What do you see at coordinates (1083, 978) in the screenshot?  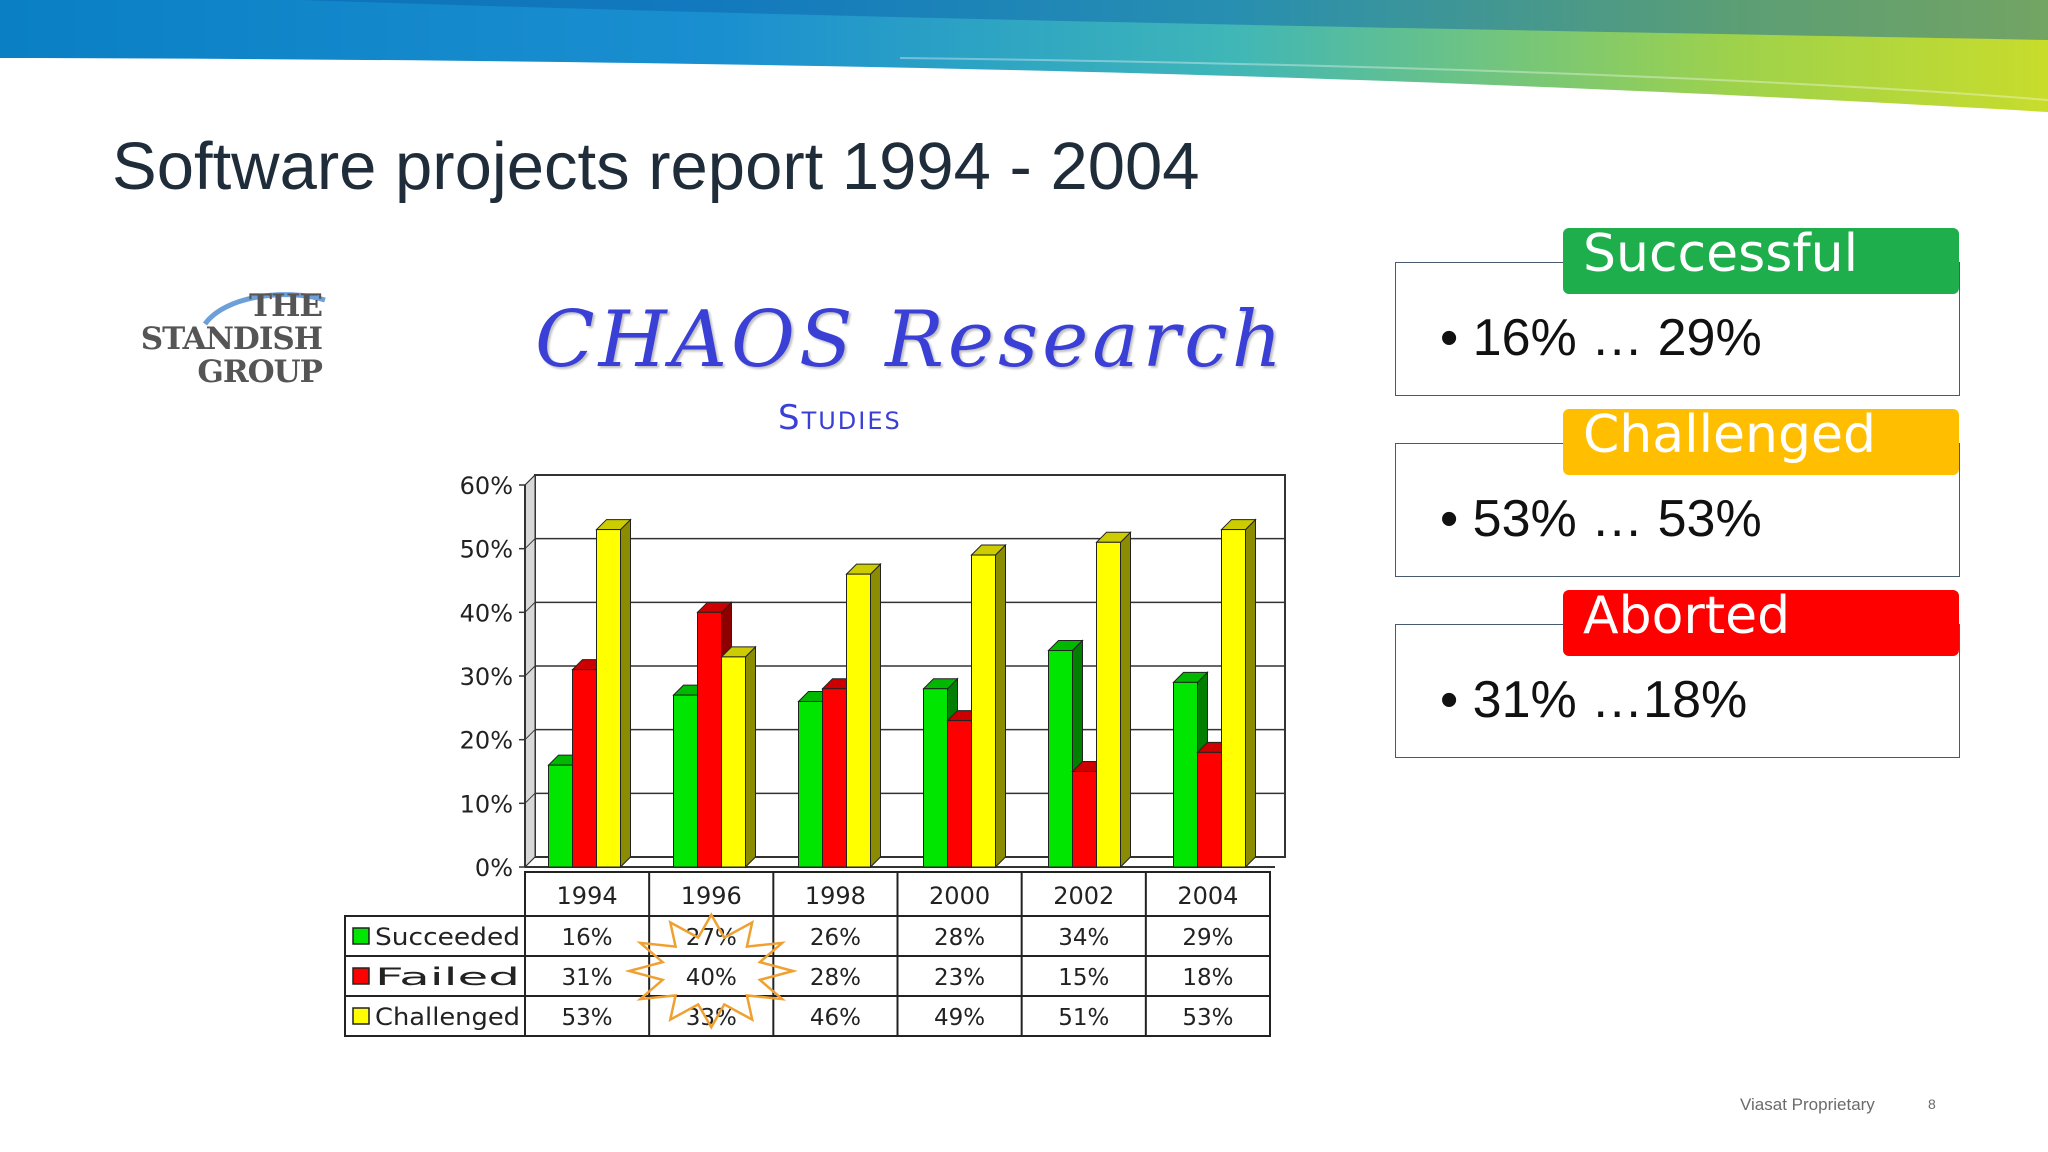 I see `data-label-failed-2002: 15%` at bounding box center [1083, 978].